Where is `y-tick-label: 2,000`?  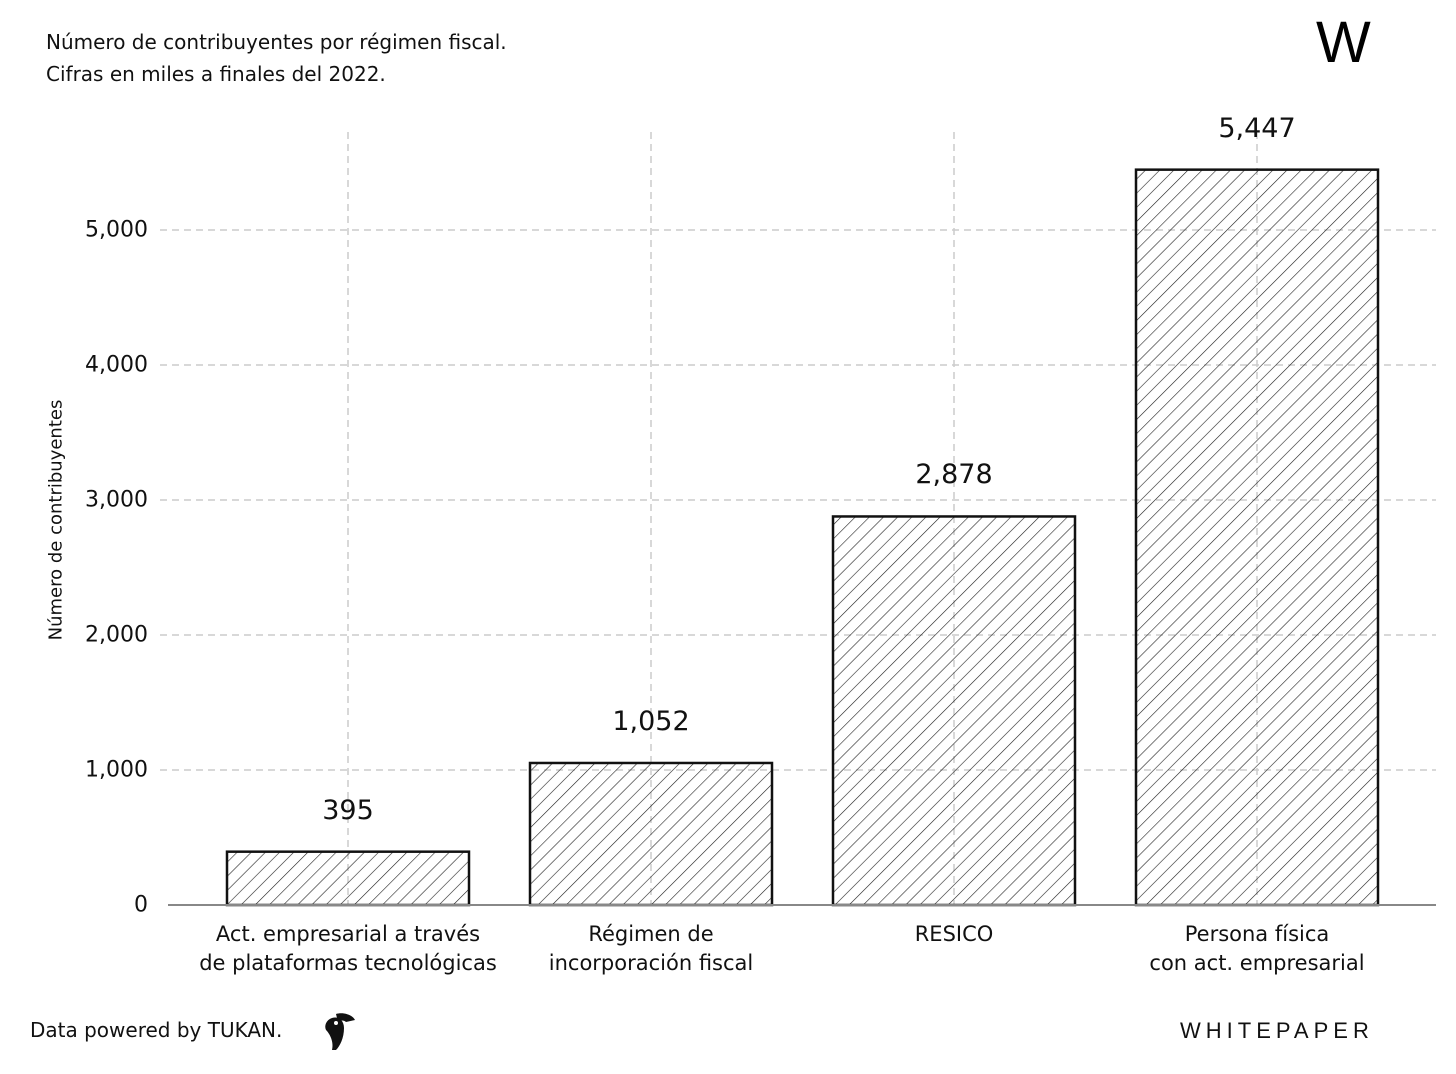 y-tick-label: 2,000 is located at coordinates (116, 635).